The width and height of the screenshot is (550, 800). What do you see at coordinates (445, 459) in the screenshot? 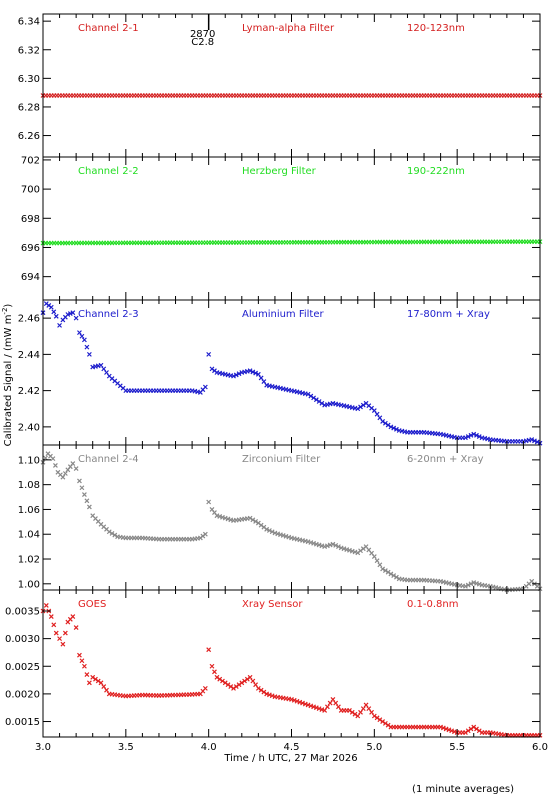
I see `panel-label: 6-20nm + Xray` at bounding box center [445, 459].